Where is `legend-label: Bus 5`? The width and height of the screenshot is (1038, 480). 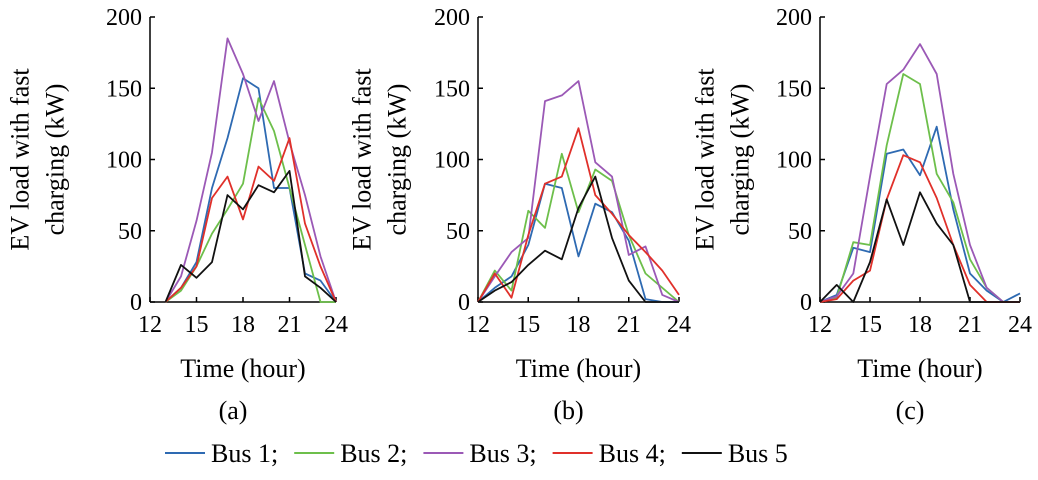 legend-label: Bus 5 is located at coordinates (758, 453).